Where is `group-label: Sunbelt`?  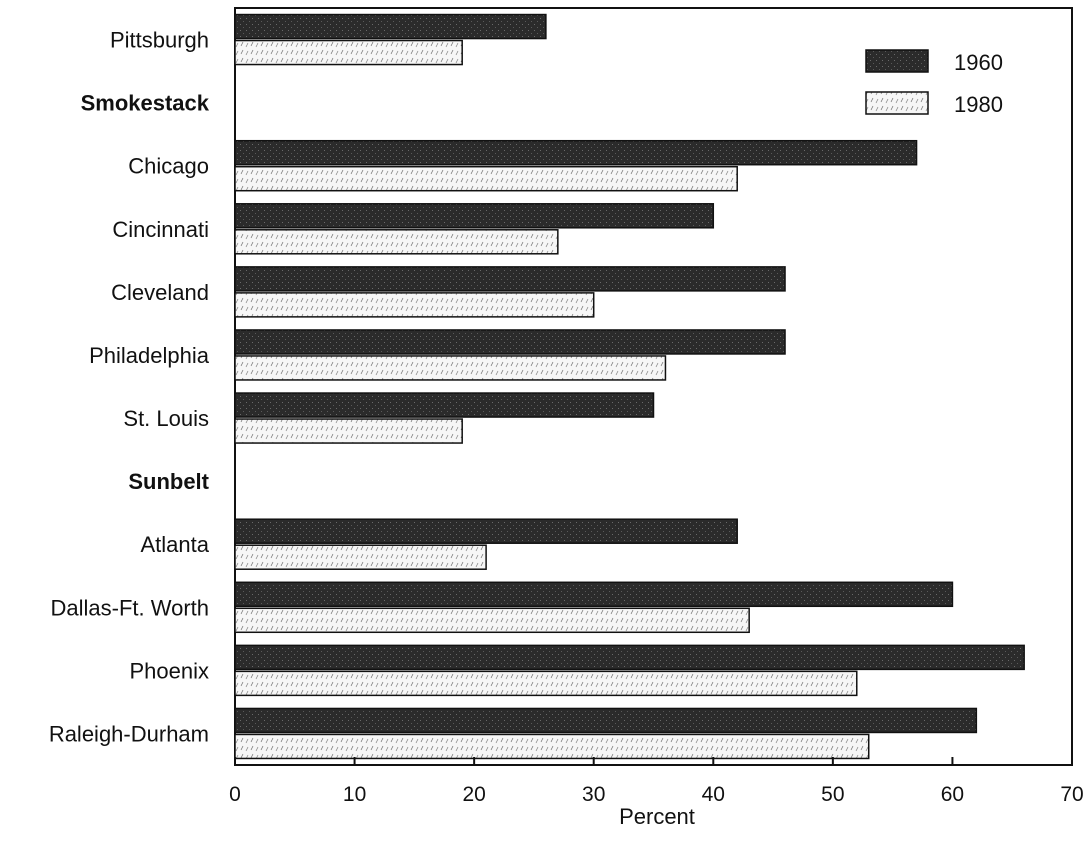 group-label: Sunbelt is located at coordinates (168, 481).